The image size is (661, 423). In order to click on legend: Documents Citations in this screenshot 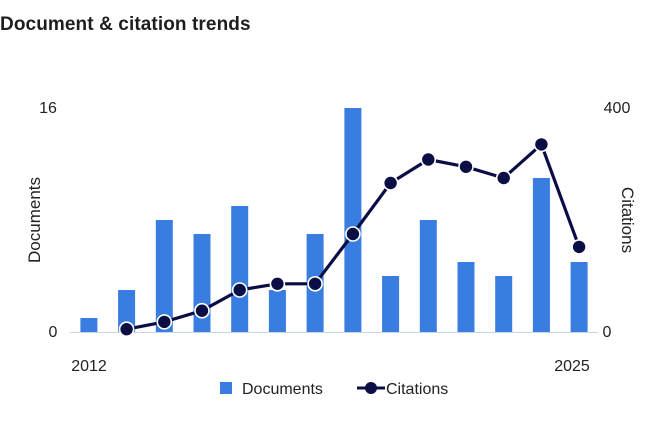, I will do `click(334, 389)`.